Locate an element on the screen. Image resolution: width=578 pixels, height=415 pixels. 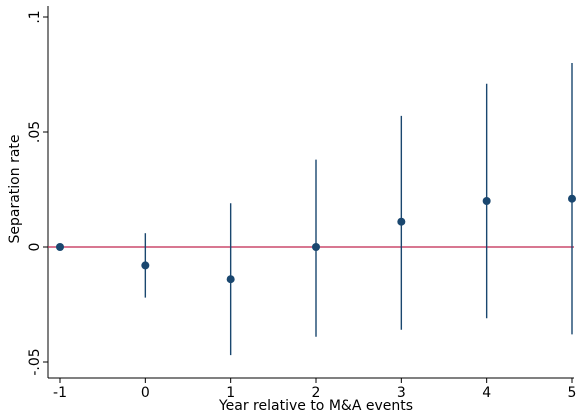
x-axis-title: Year relative to M&A events is located at coordinates (315, 406).